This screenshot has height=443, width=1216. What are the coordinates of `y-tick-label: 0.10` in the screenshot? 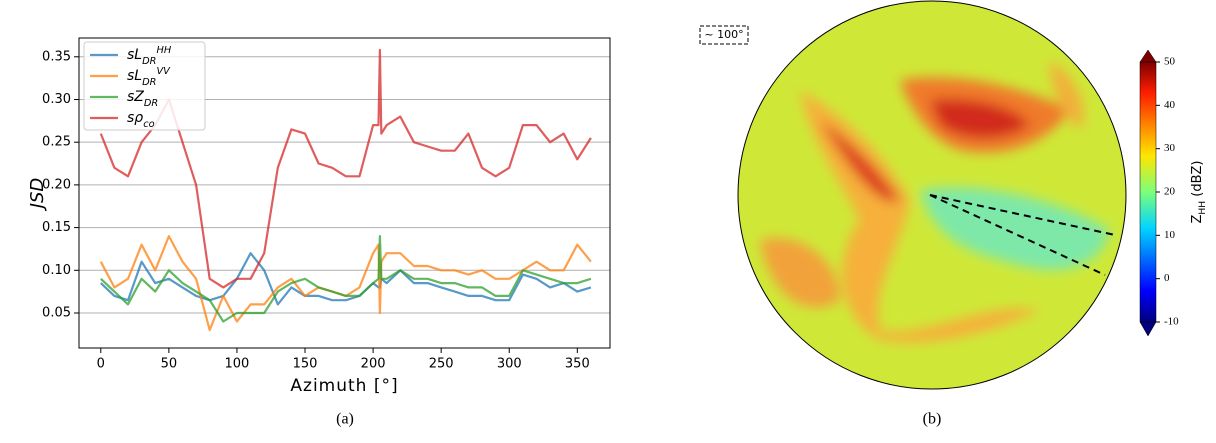 It's located at (56, 270).